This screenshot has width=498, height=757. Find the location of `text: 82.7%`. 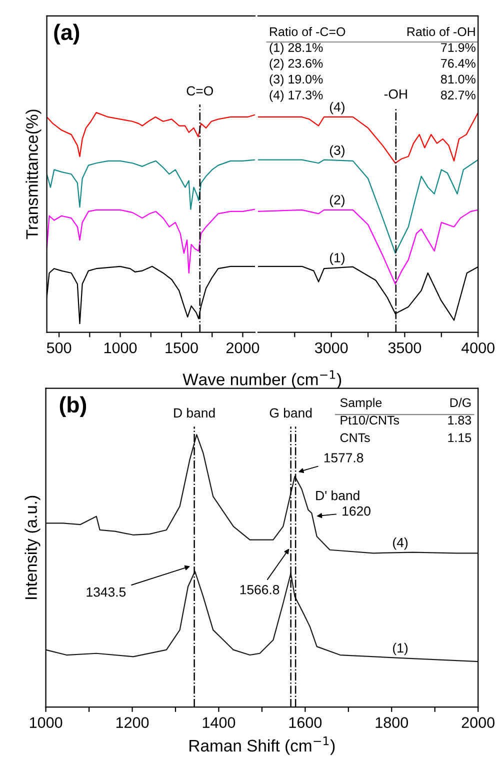

text: 82.7% is located at coordinates (458, 95).